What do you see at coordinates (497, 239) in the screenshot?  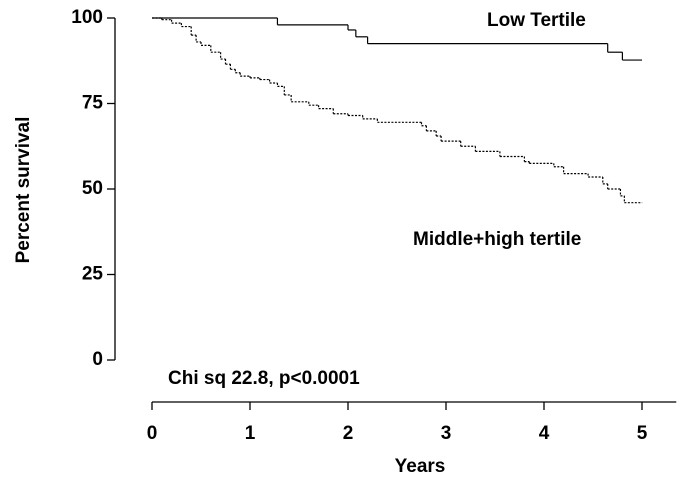 I see `annotation: Middle+high tertile` at bounding box center [497, 239].